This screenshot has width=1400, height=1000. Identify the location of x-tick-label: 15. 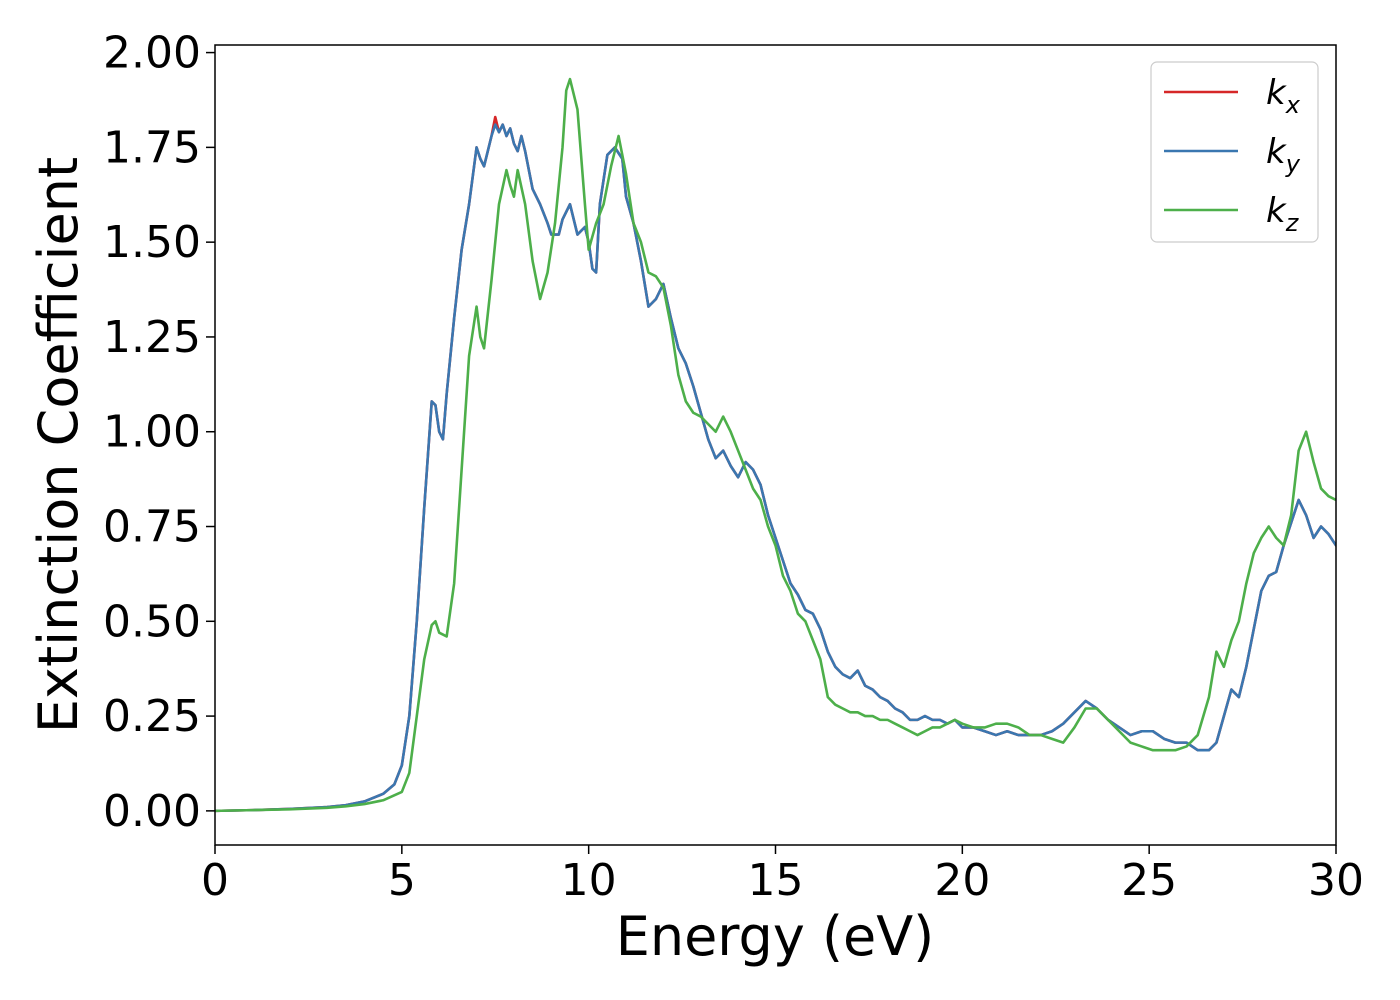
(776, 880).